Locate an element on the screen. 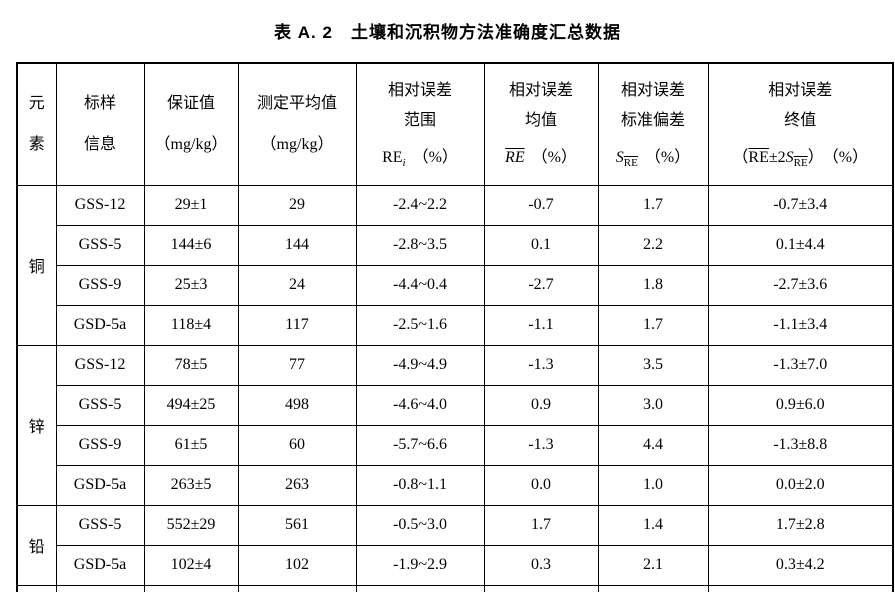 The height and width of the screenshot is (592, 895). cell-certified: 118±4 is located at coordinates (191, 325).